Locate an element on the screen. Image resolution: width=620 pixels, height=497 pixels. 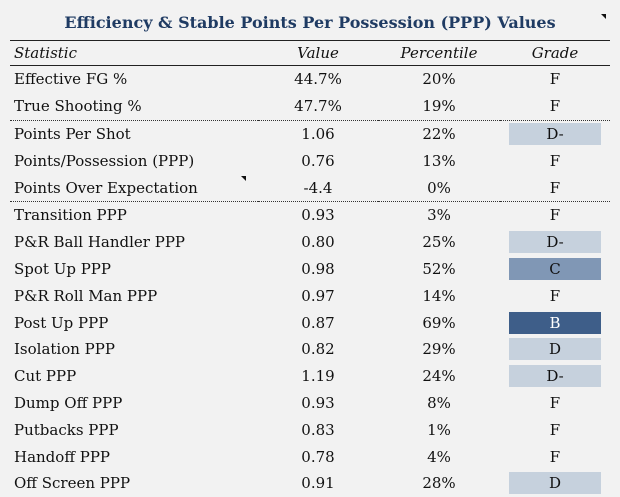
table-row: P&R Roll Man PPP 0.97 14% F is located at coordinates (310, 295).